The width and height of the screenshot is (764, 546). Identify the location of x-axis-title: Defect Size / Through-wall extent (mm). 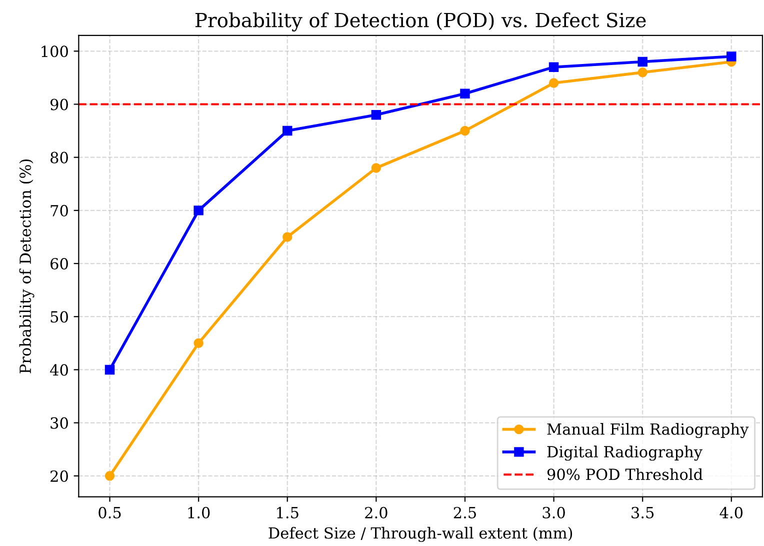
(420, 534).